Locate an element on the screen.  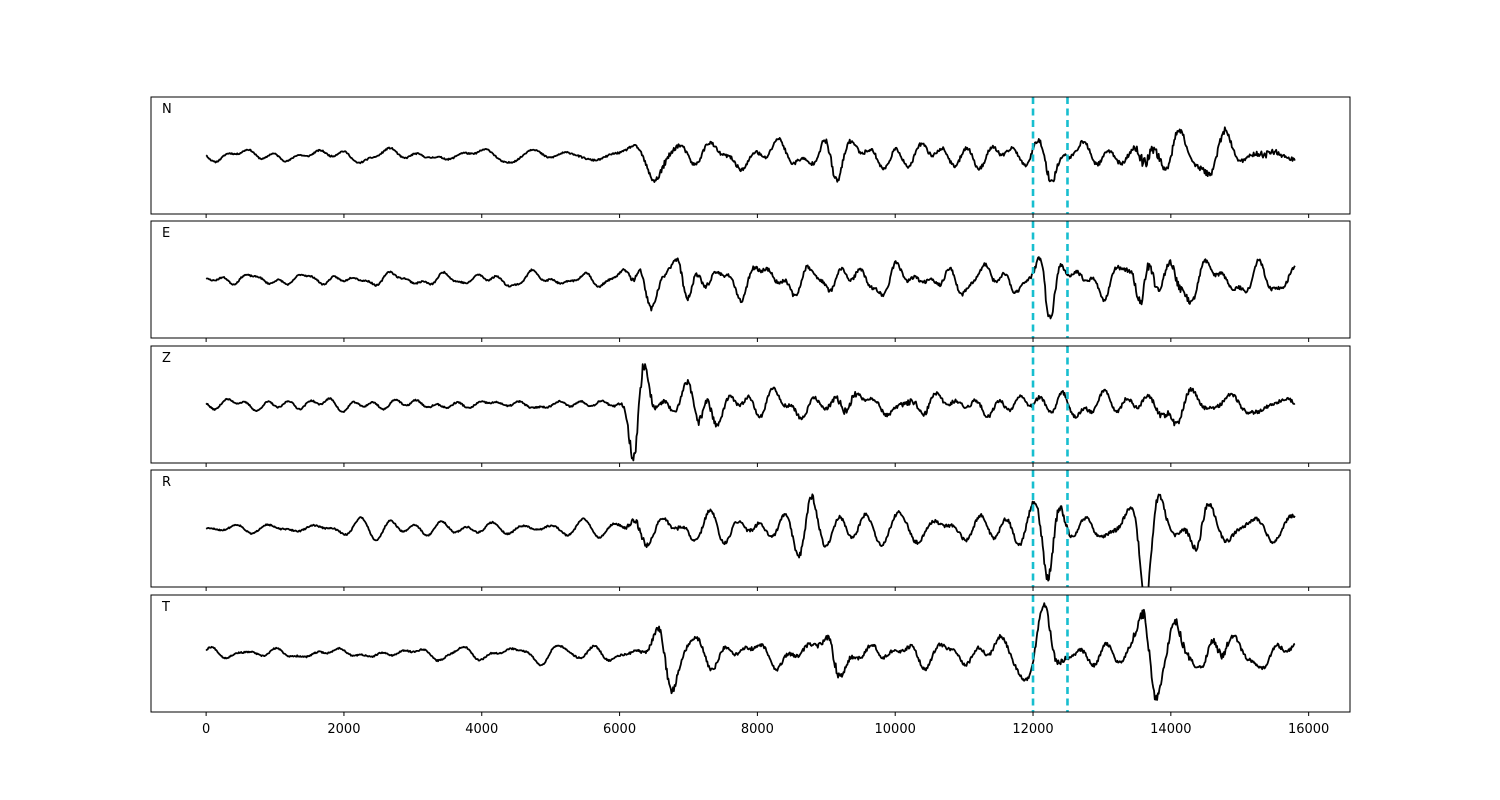
panel-z: Z is located at coordinates (750, 406).